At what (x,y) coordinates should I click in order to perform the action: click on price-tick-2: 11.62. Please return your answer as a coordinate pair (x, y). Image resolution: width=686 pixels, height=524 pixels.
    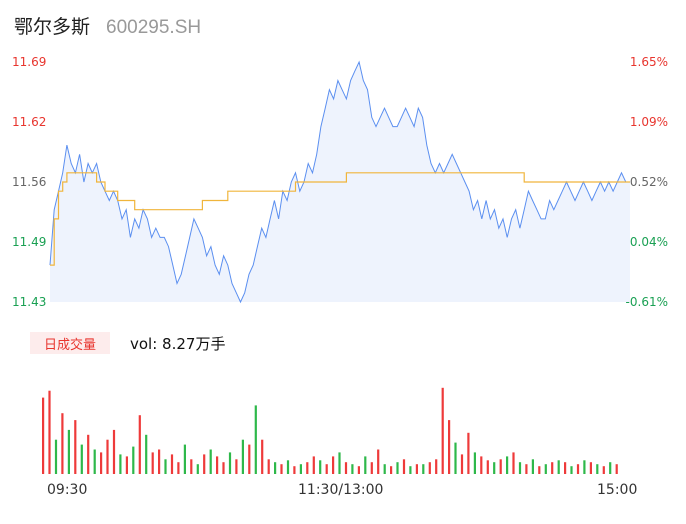
    Looking at the image, I should click on (29, 122).